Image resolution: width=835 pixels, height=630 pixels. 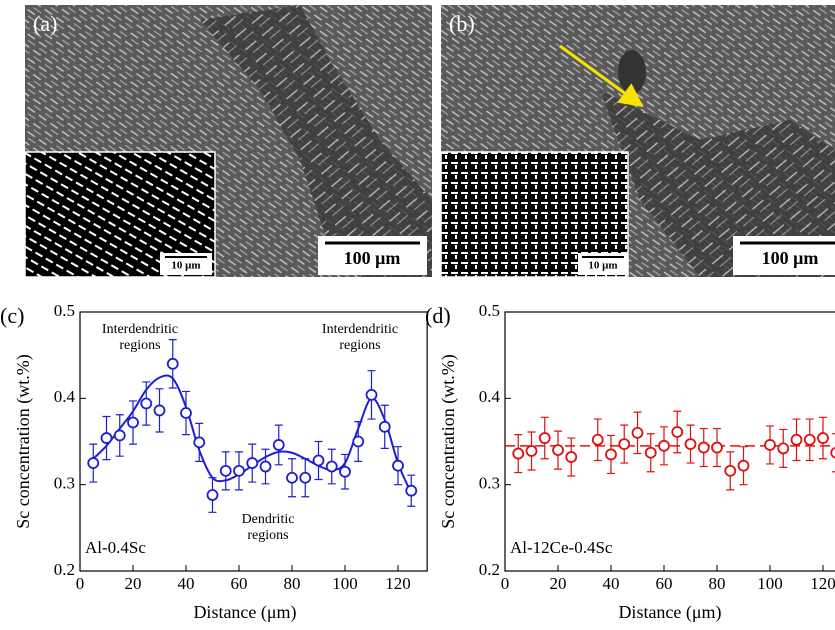 What do you see at coordinates (462, 23) in the screenshot?
I see `panel-label: (b)` at bounding box center [462, 23].